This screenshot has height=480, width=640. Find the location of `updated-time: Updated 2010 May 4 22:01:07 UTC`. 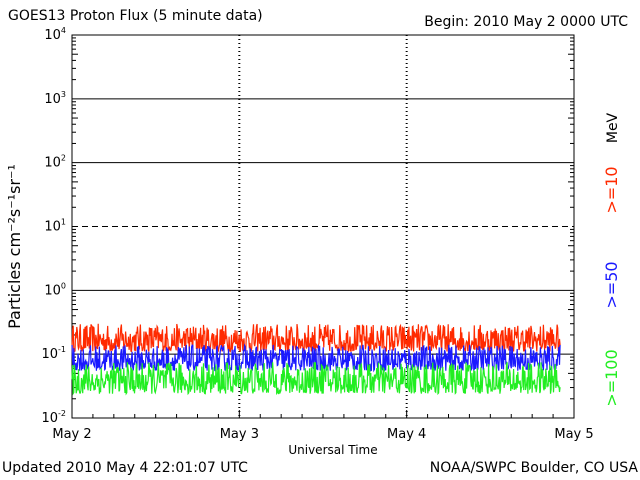

updated-time: Updated 2010 May 4 22:01:07 UTC is located at coordinates (125, 468).